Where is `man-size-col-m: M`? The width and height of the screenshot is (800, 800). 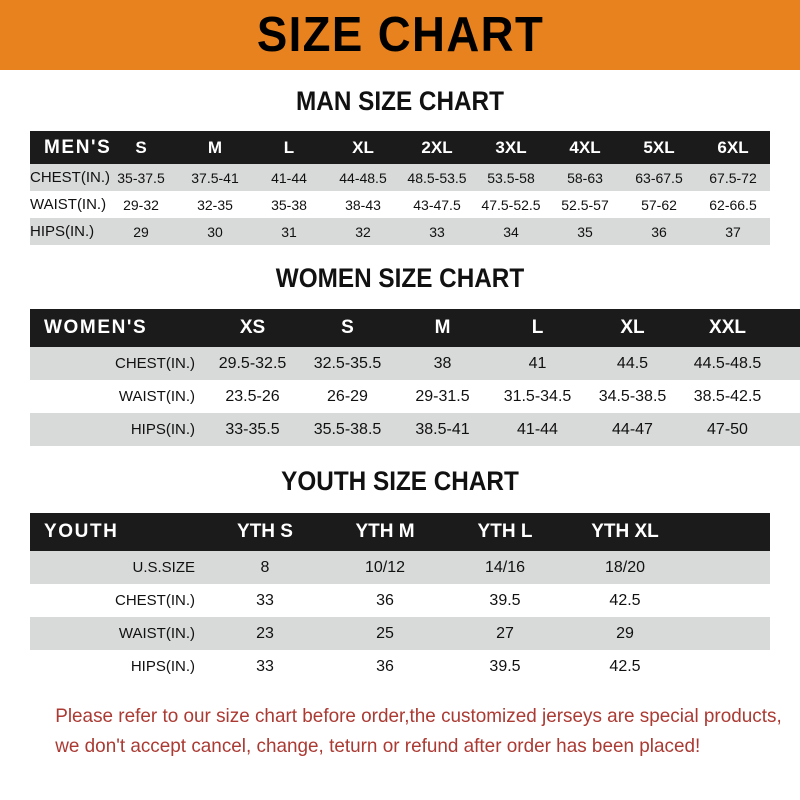 man-size-col-m: M is located at coordinates (215, 147).